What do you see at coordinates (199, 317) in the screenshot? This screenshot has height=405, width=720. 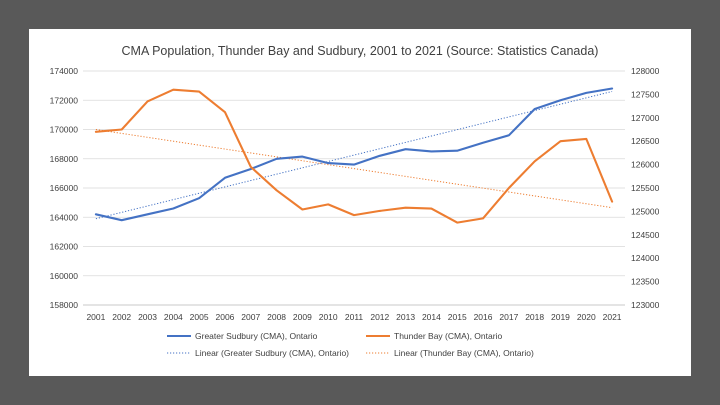 I see `x-tick-label: 2005` at bounding box center [199, 317].